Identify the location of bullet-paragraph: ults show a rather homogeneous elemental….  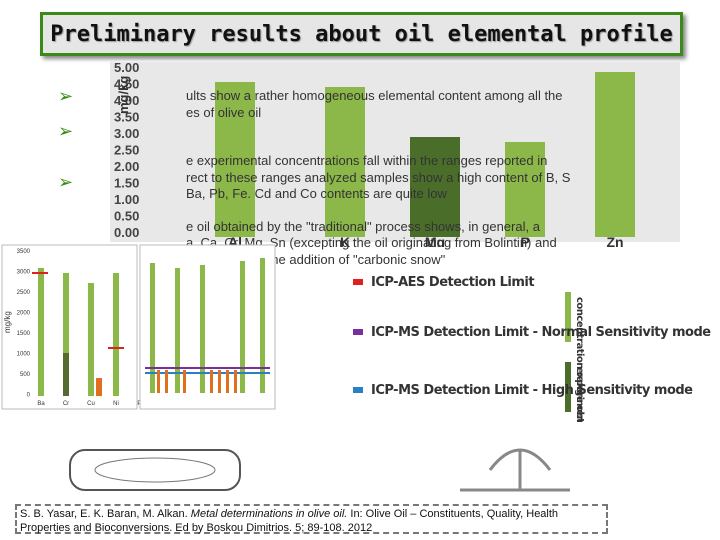
(433, 104).